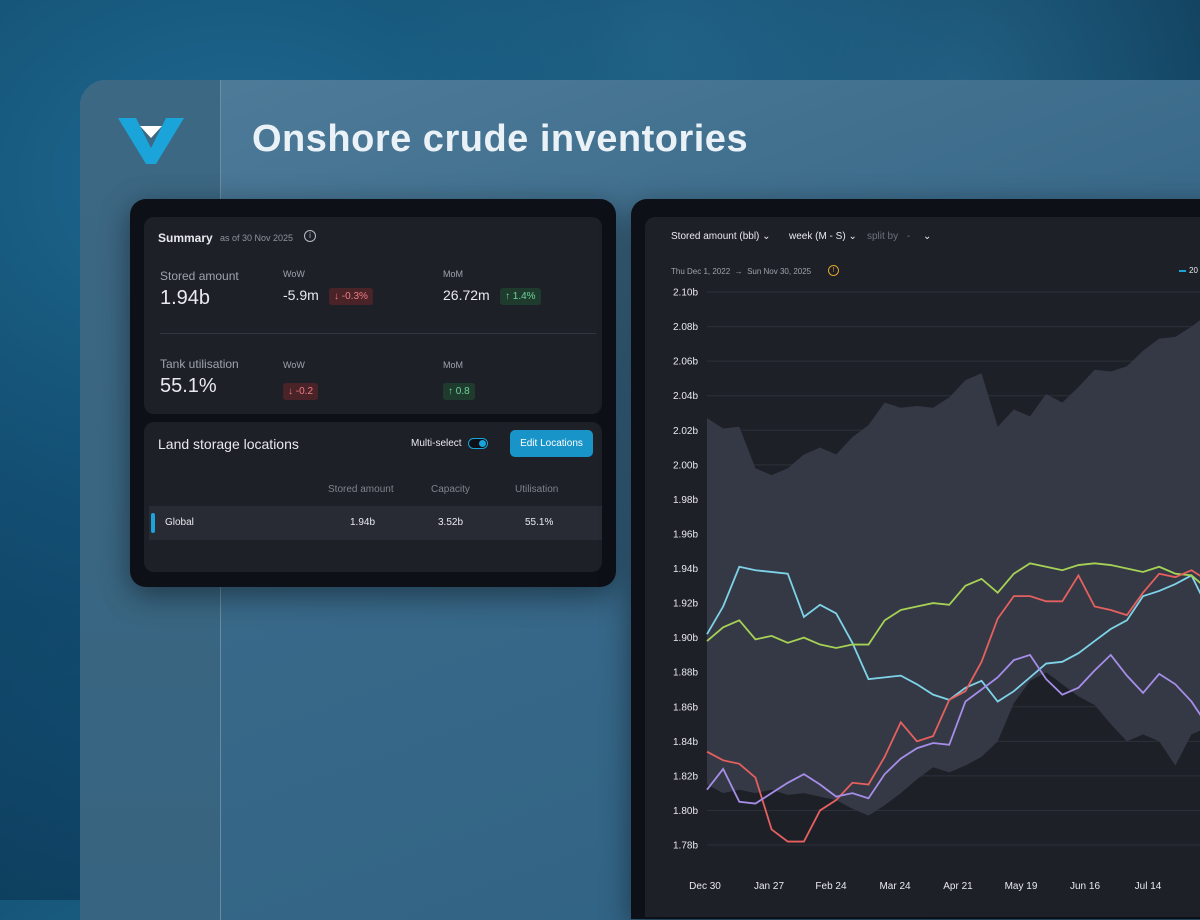 This screenshot has height=920, width=1200. Describe the element at coordinates (185, 238) in the screenshot. I see `summary-title: Summary` at that location.